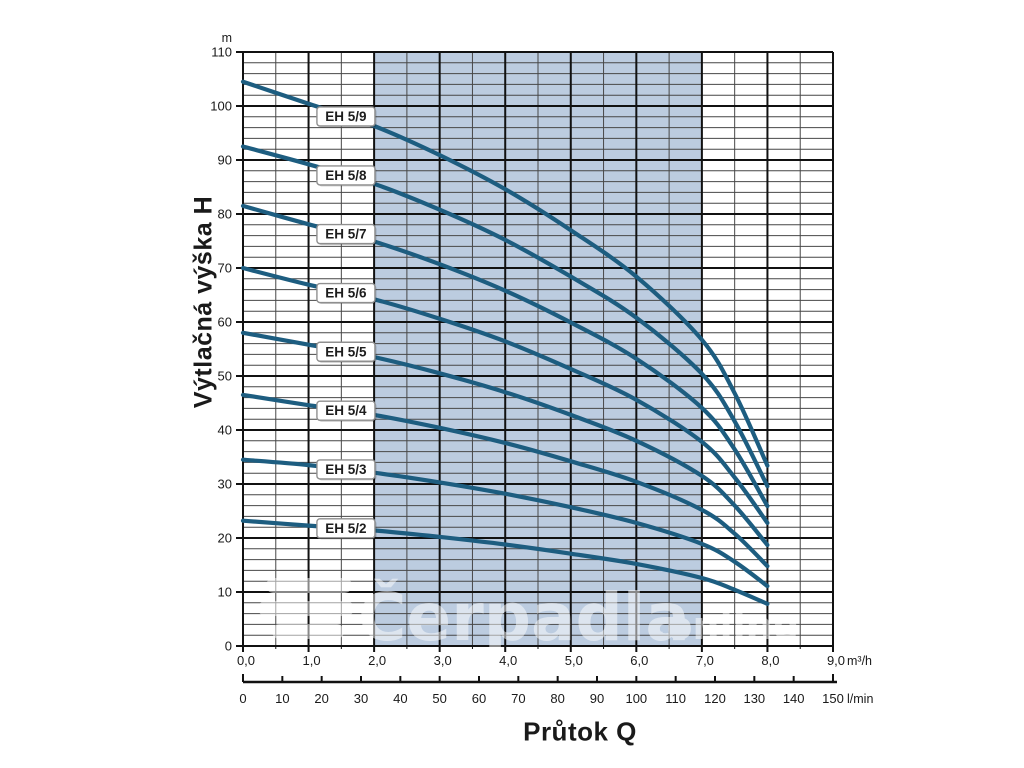 This screenshot has width=1024, height=768. Describe the element at coordinates (833, 698) in the screenshot. I see `svg-text: 150` at that location.